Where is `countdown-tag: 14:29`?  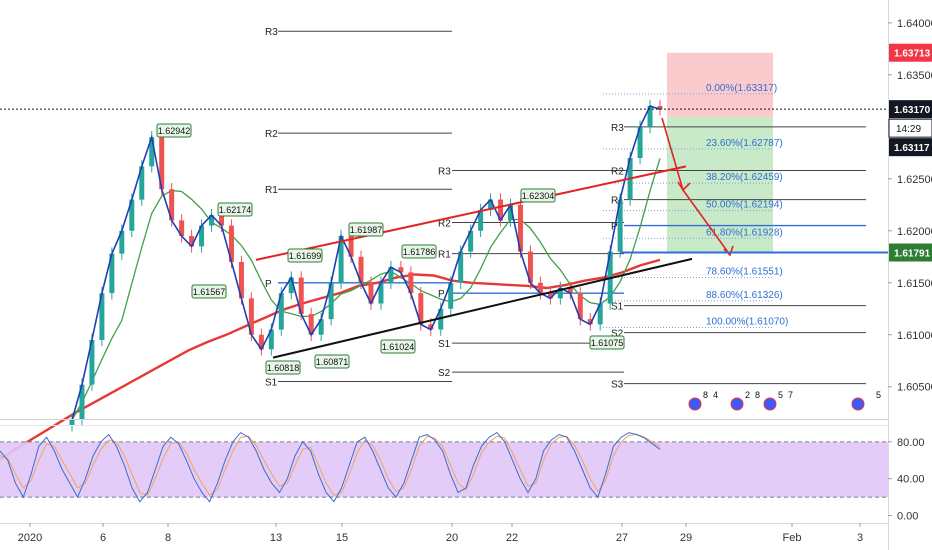
countdown-tag: 14:29 is located at coordinates (910, 128).